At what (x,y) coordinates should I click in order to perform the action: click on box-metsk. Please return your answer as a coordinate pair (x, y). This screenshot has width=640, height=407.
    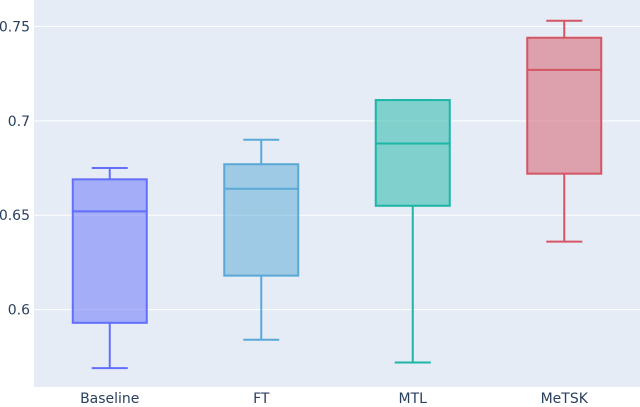
    Looking at the image, I should click on (564, 131).